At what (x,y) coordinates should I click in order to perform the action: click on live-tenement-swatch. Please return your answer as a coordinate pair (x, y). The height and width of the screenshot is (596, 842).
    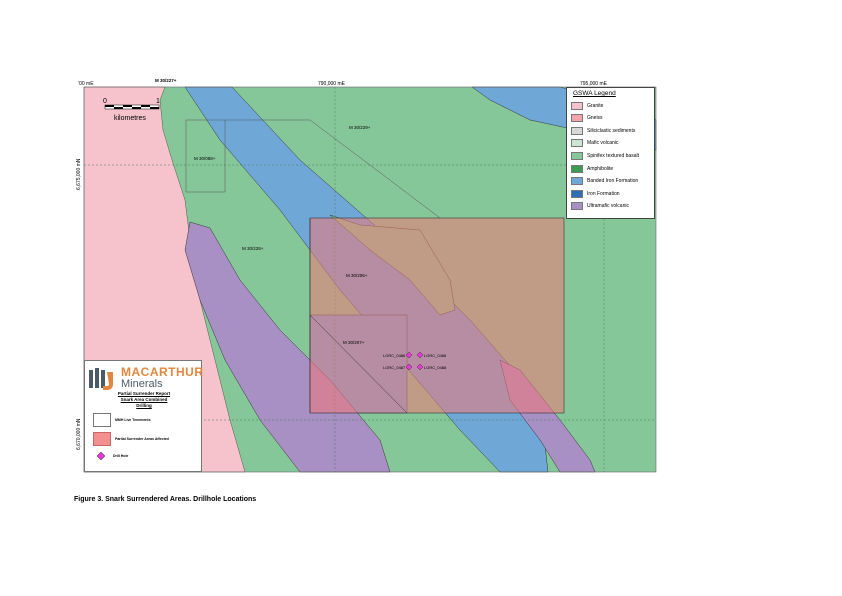
    Looking at the image, I should click on (102, 420).